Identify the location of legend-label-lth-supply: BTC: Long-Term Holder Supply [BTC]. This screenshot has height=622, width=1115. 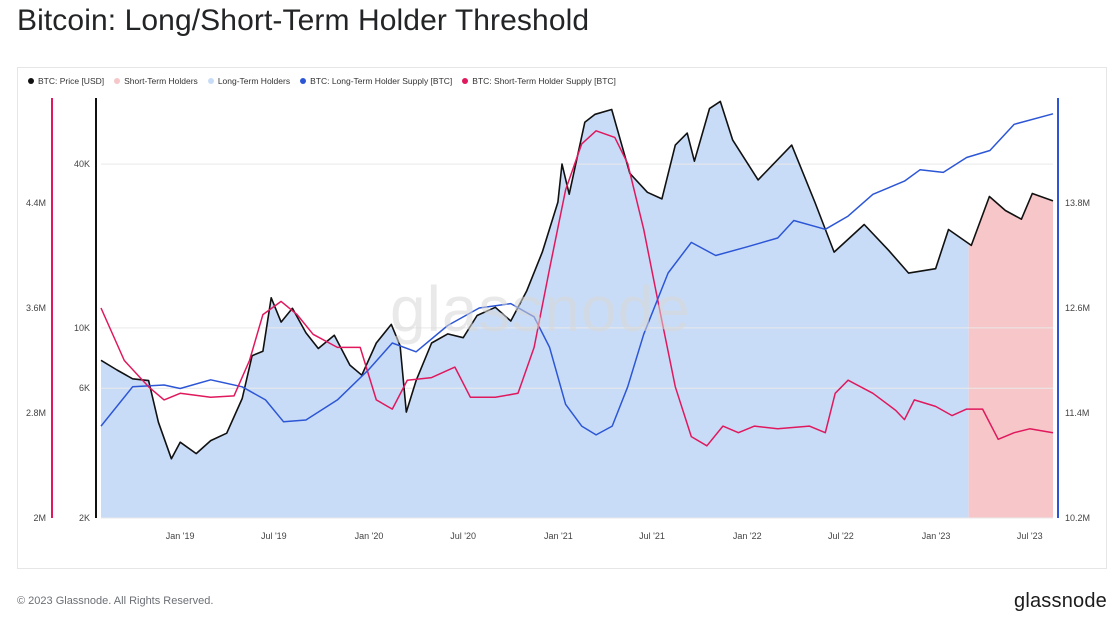
(381, 81).